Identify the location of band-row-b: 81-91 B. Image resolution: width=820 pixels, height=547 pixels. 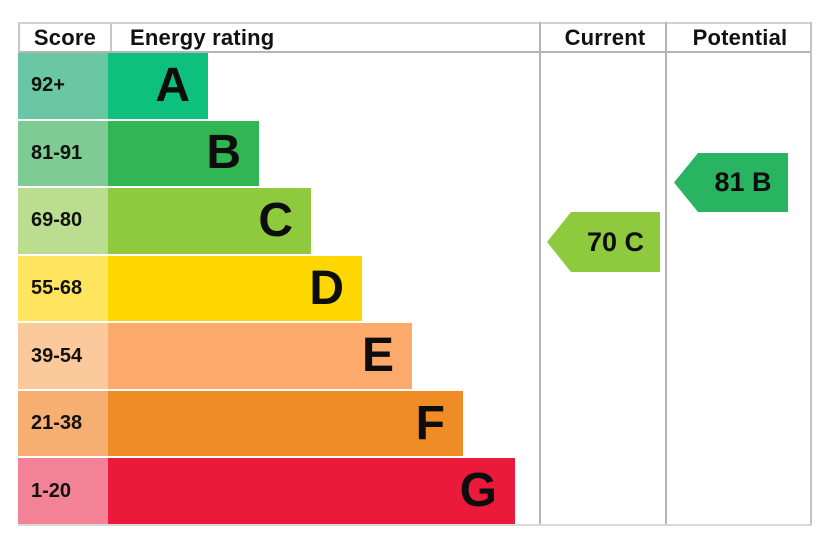
(278, 154).